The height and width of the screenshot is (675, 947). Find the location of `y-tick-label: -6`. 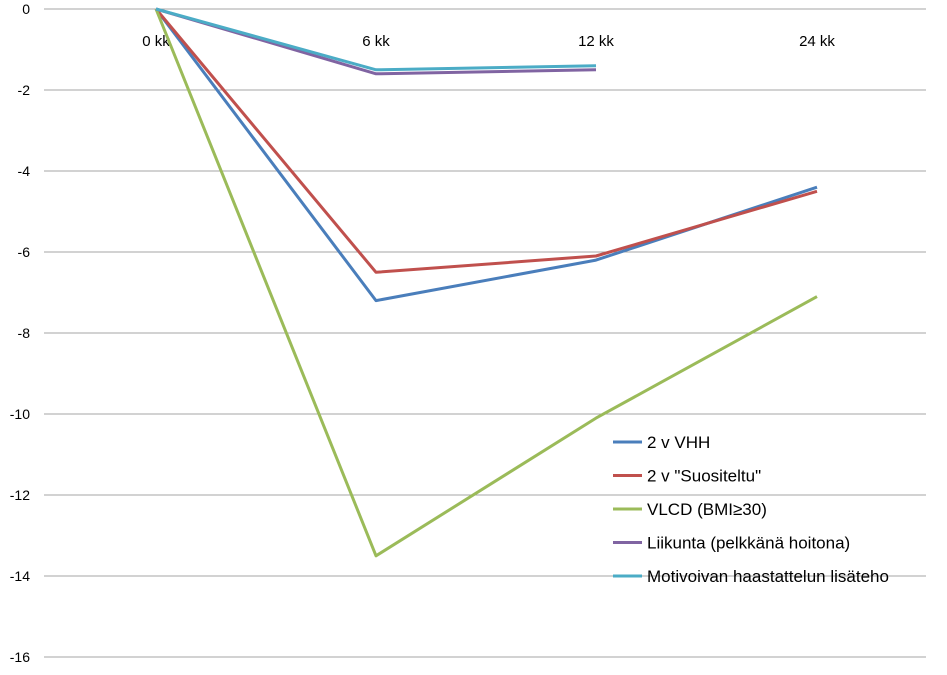

y-tick-label: -6 is located at coordinates (24, 252).